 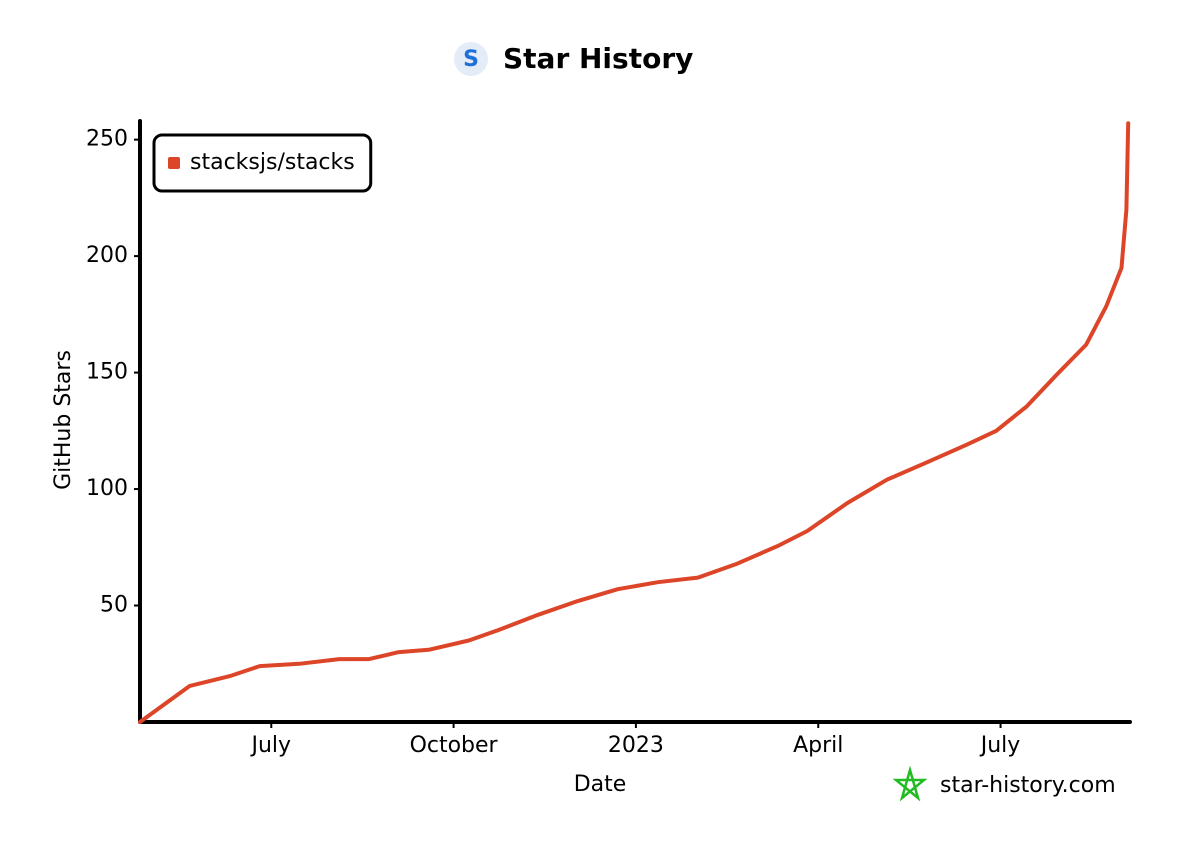 I want to click on x-axis-label: Date, so click(x=600, y=784).